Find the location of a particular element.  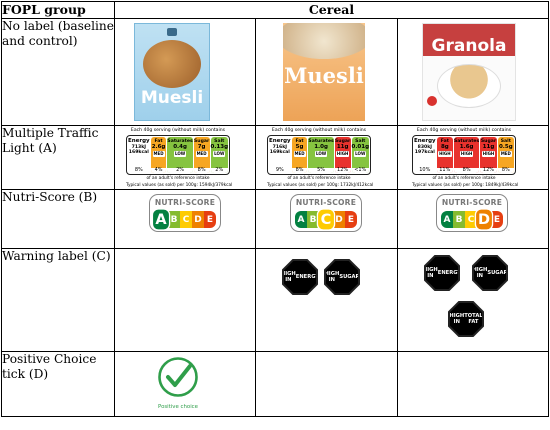

cell-product-3: Granola is located at coordinates (473, 72).